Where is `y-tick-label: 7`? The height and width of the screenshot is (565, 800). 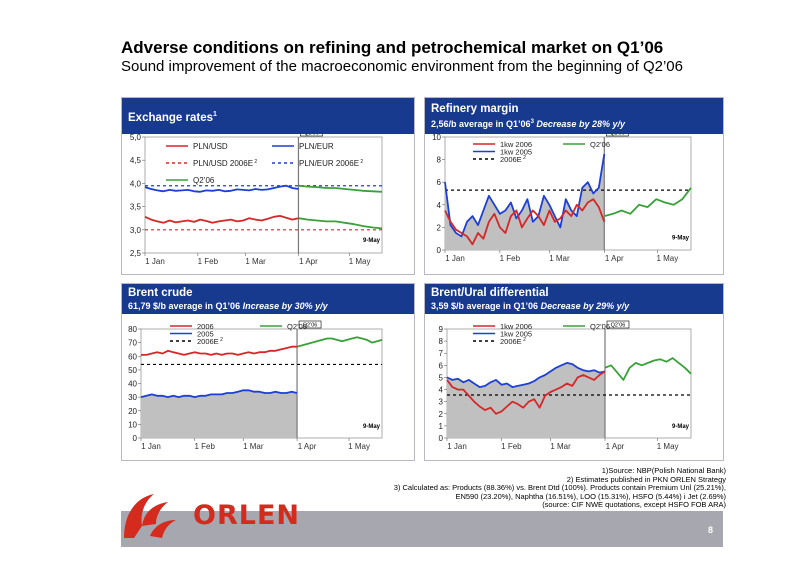
y-tick-label: 7 is located at coordinates (441, 353).